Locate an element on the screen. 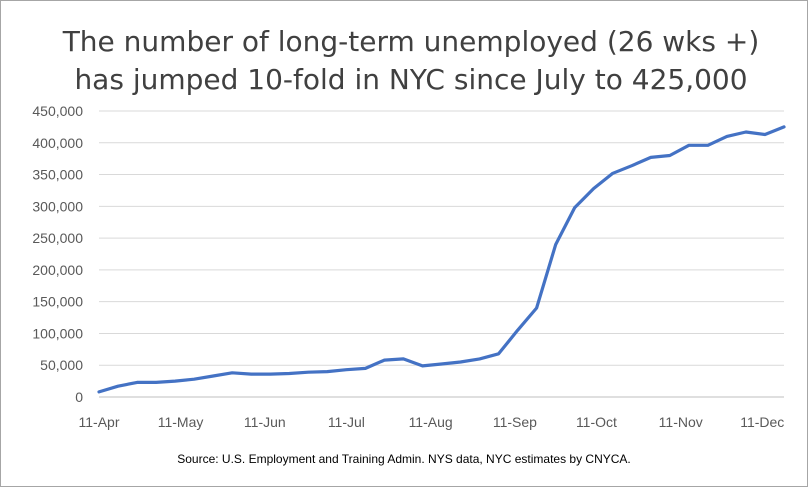  y-tick-label: 300,000 is located at coordinates (57, 206).